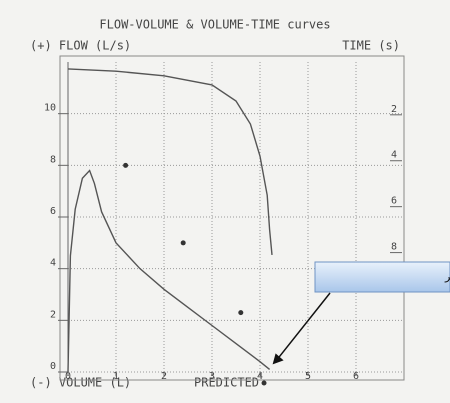 This screenshot has width=450, height=403. What do you see at coordinates (214, 25) in the screenshot?
I see `chart-title: FLOW-VOLUME & VOLUME-TIME curves` at bounding box center [214, 25].